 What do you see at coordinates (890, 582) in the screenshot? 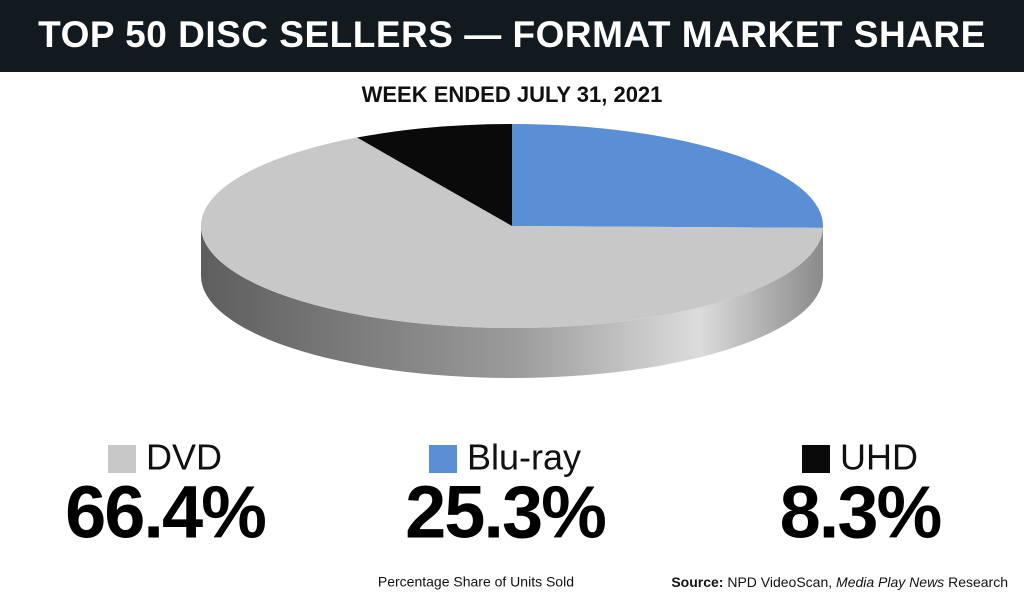
I see `source-italic: Media Play News` at bounding box center [890, 582].